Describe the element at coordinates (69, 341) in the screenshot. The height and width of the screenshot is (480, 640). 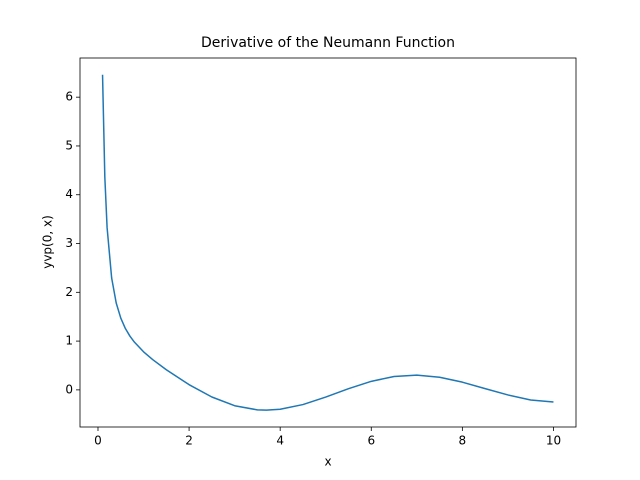
I see `y-tick-label: 1` at that location.